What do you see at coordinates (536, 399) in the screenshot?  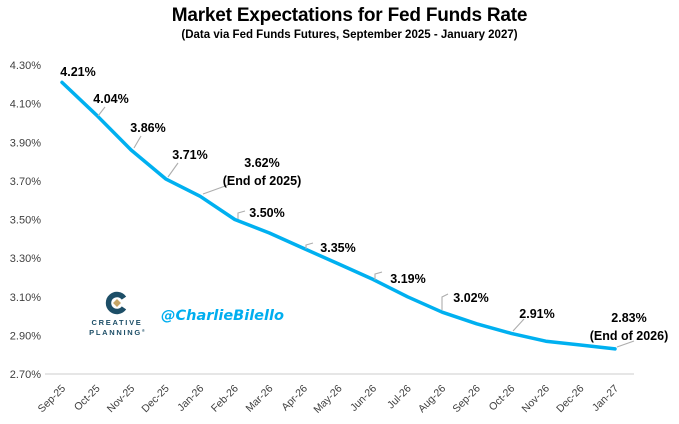 I see `x-tick-label: Nov-26` at bounding box center [536, 399].